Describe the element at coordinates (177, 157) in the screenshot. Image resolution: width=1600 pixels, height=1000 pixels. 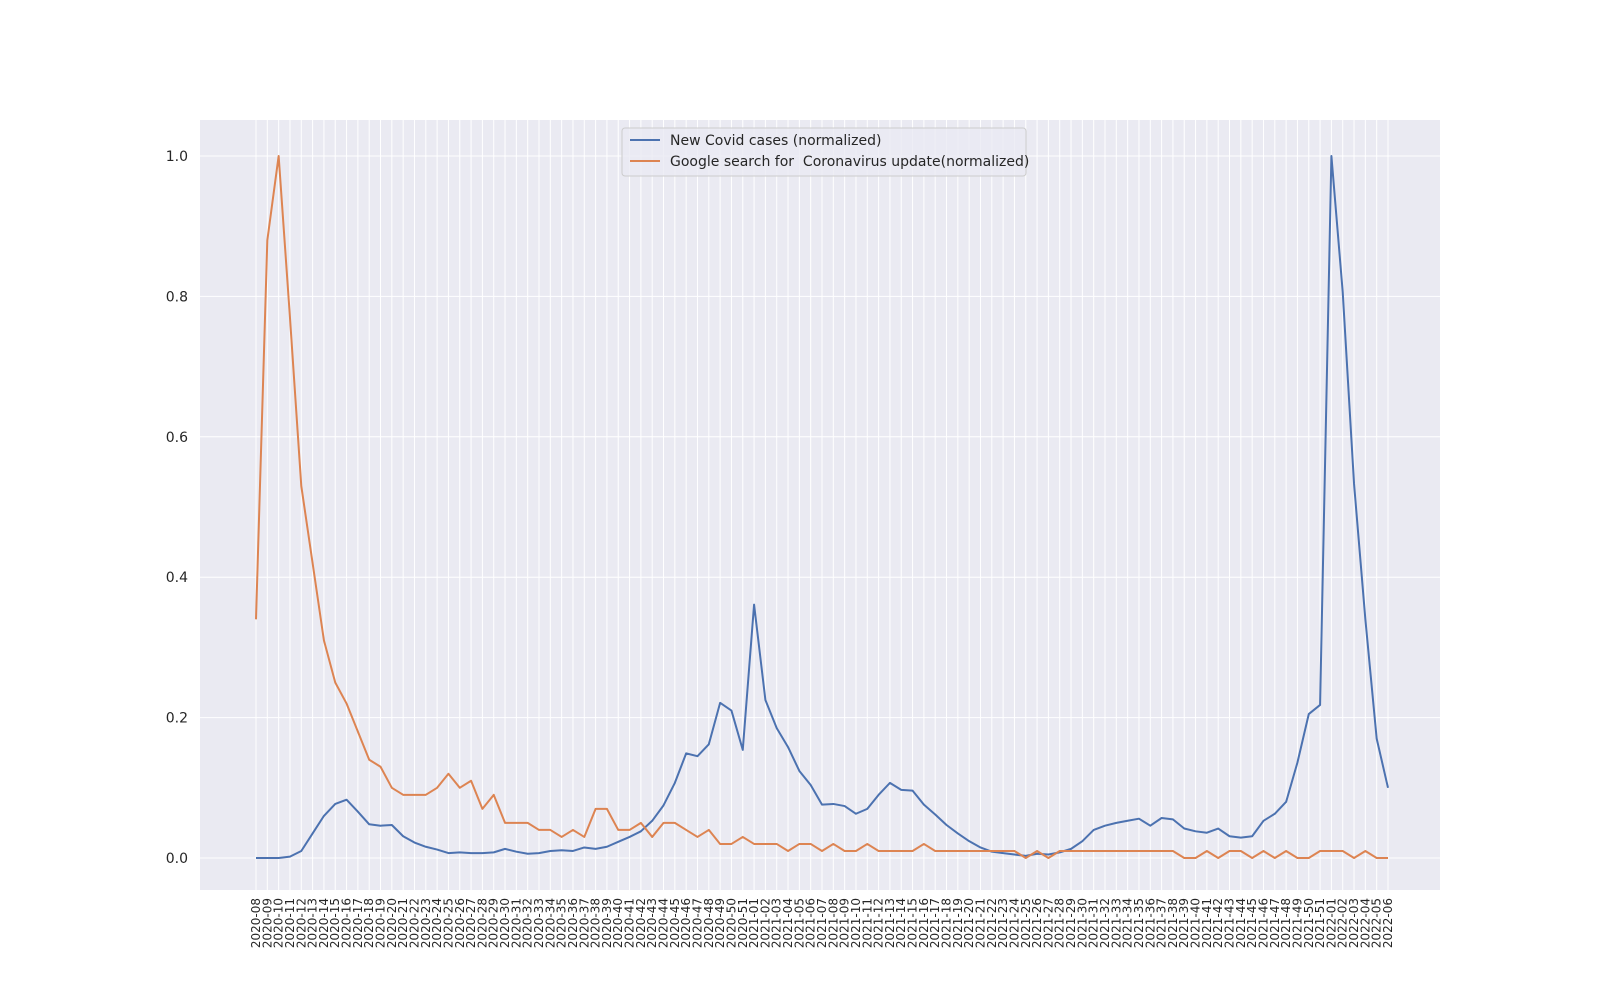
I see `y-tick-label: 1.0` at that location.